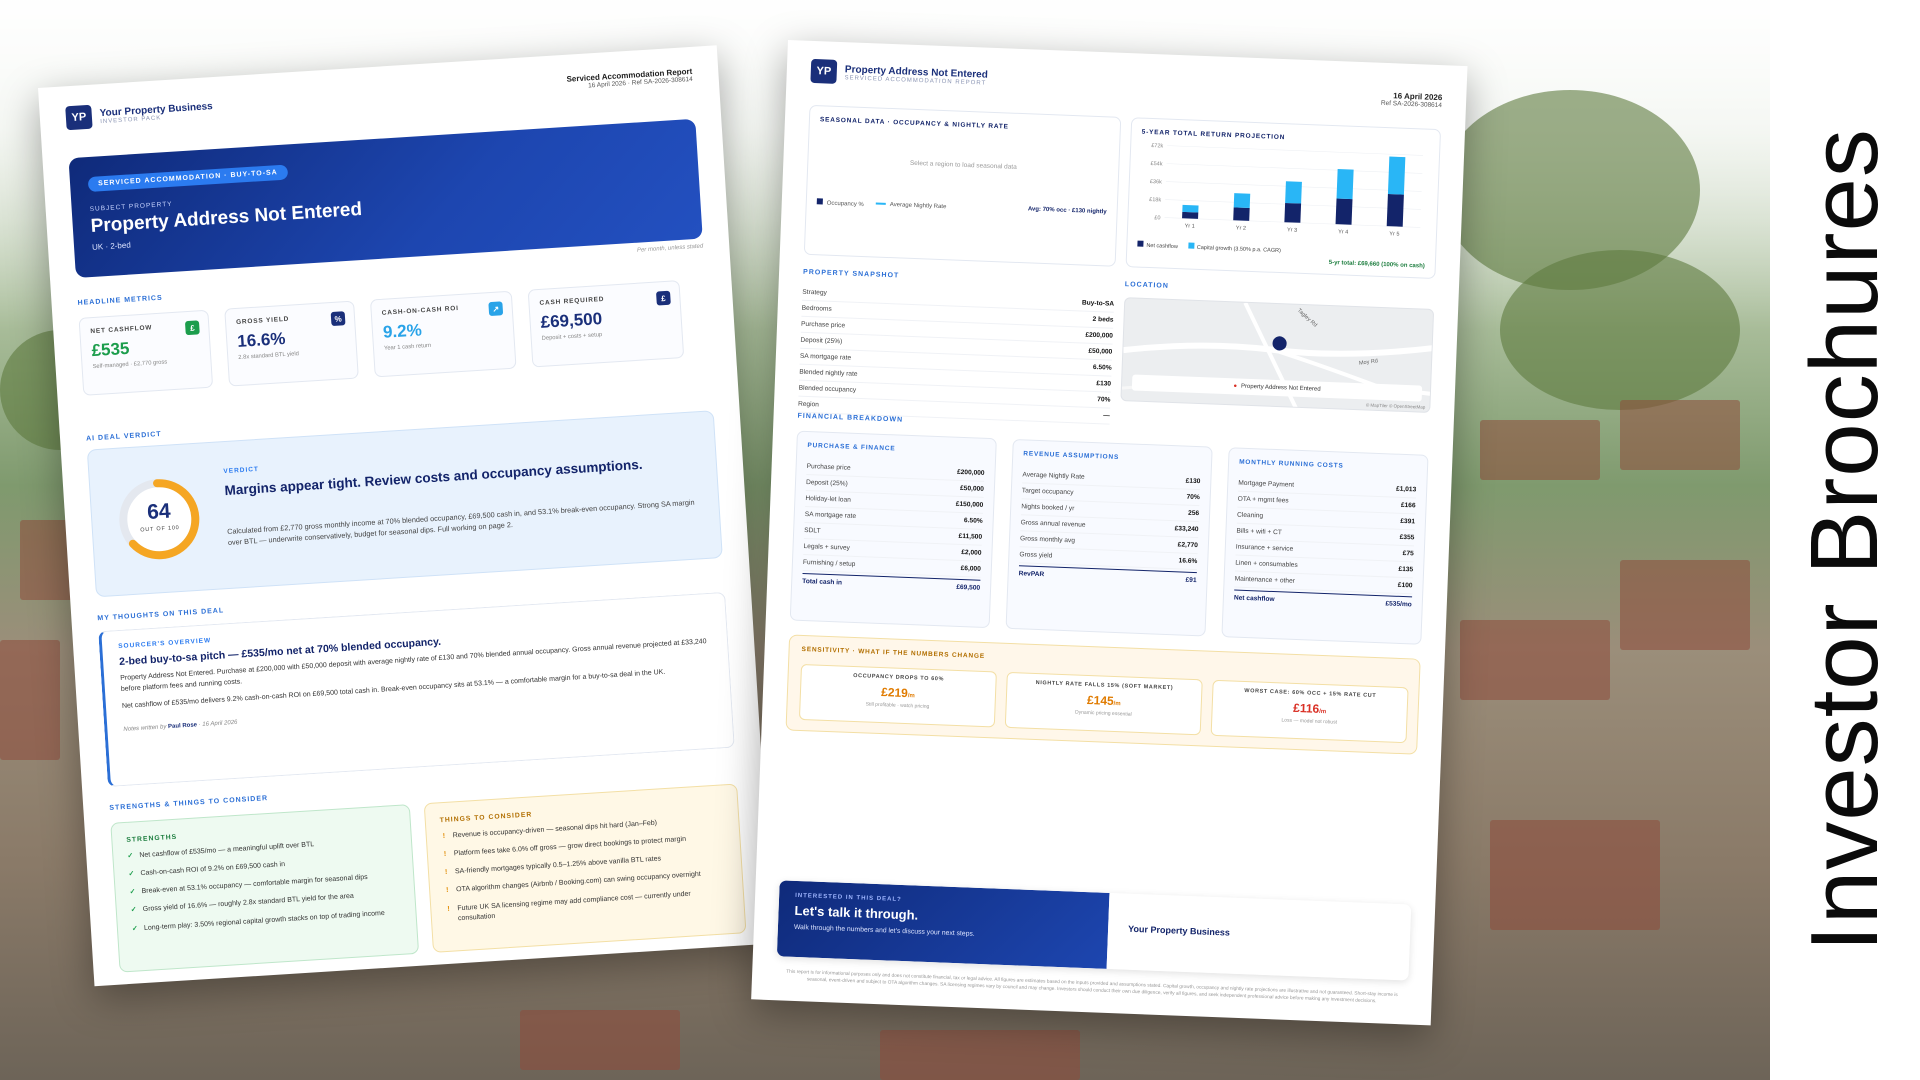  Describe the element at coordinates (808, 404) in the screenshot. I see `snapshot-label: Region` at that location.